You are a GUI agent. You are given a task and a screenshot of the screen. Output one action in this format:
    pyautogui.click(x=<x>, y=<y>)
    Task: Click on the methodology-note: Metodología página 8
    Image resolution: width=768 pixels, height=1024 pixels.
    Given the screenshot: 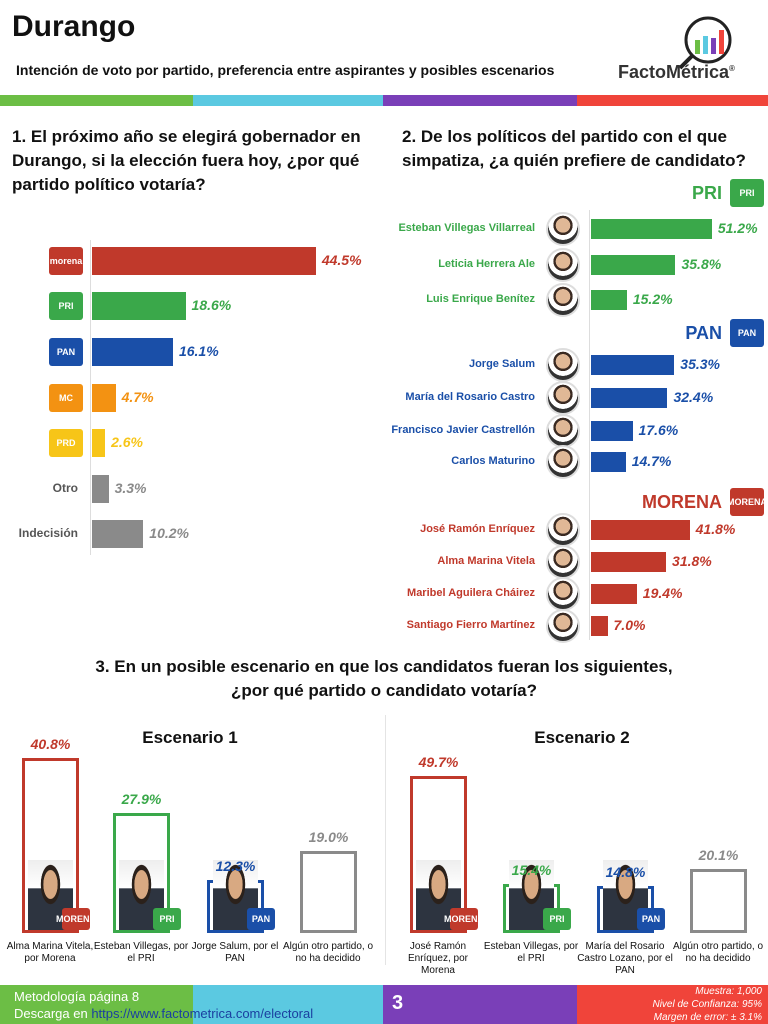 What is the action you would take?
    pyautogui.click(x=77, y=996)
    